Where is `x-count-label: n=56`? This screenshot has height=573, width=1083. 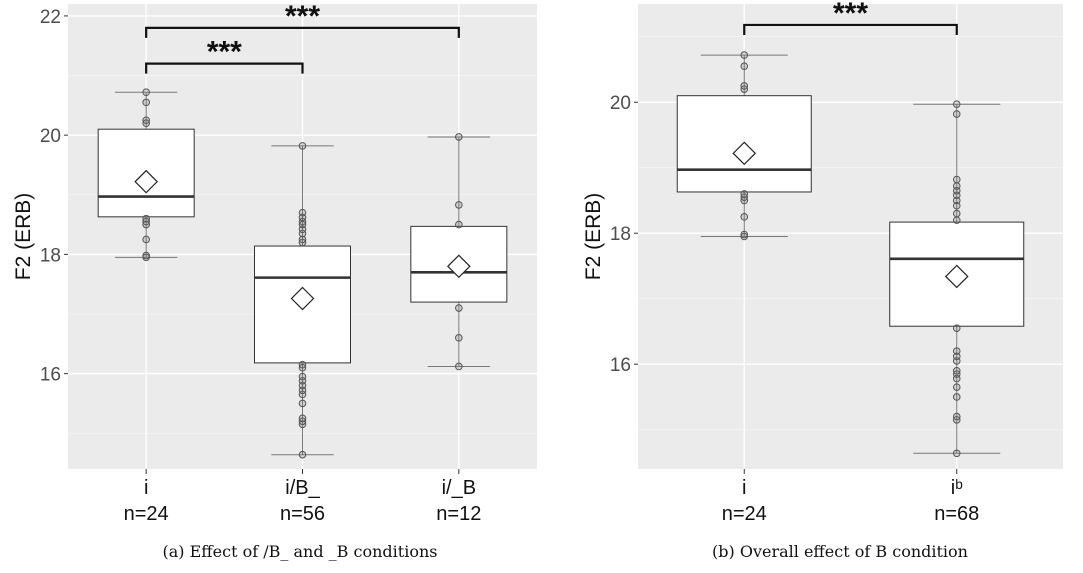 x-count-label: n=56 is located at coordinates (302, 514).